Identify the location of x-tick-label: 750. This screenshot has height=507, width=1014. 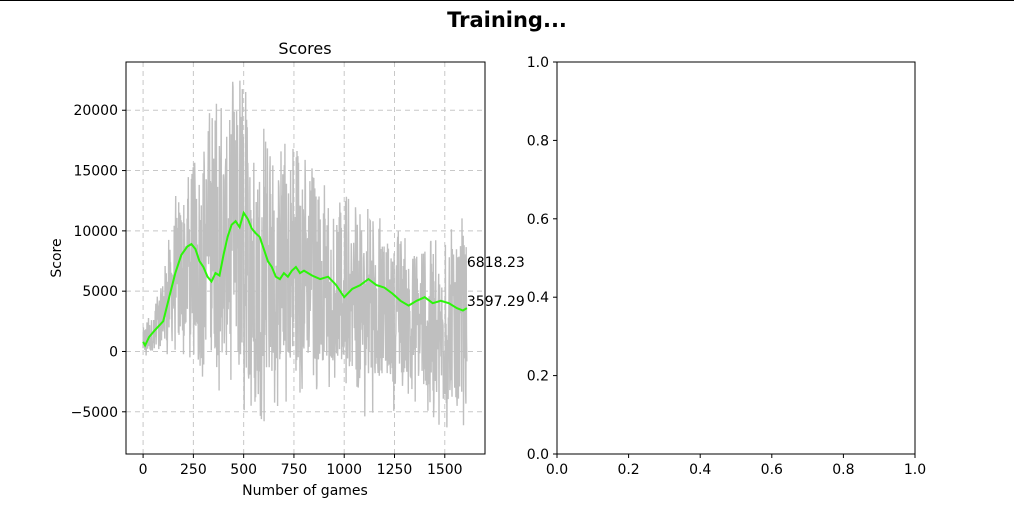
(294, 470).